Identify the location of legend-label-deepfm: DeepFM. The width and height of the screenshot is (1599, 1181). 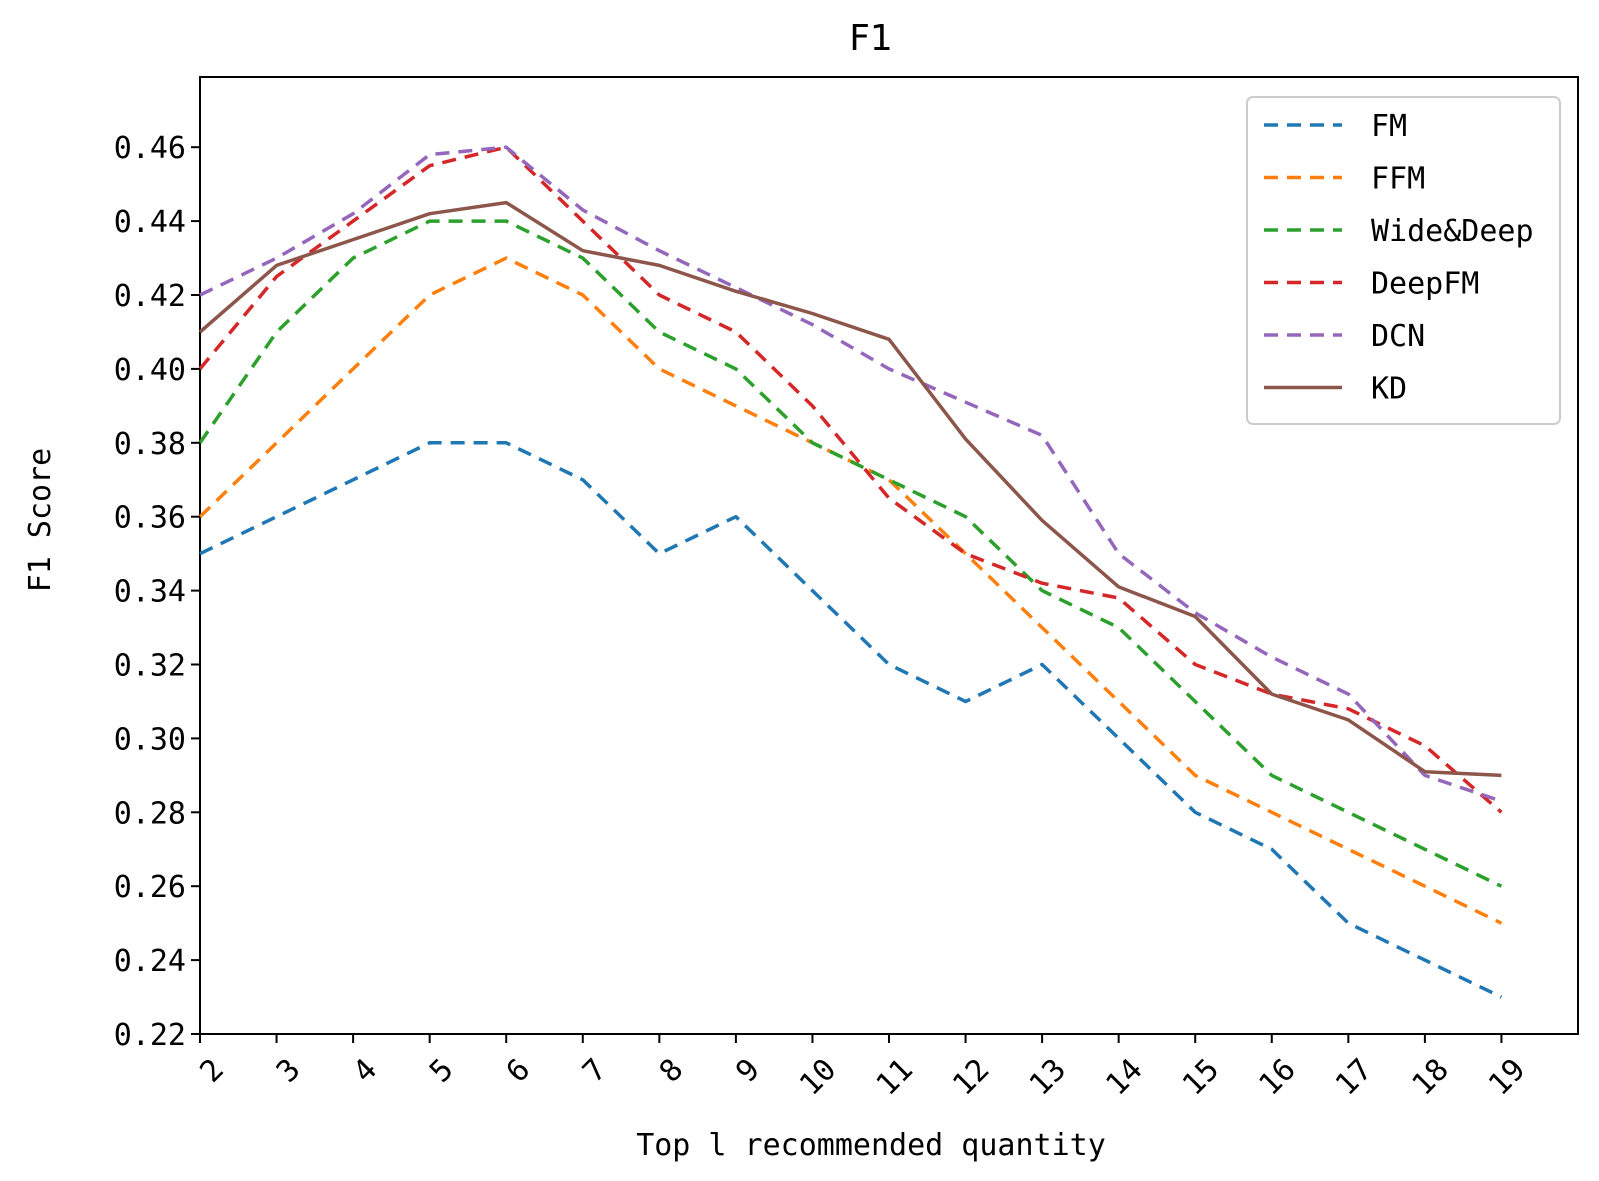
(1425, 284).